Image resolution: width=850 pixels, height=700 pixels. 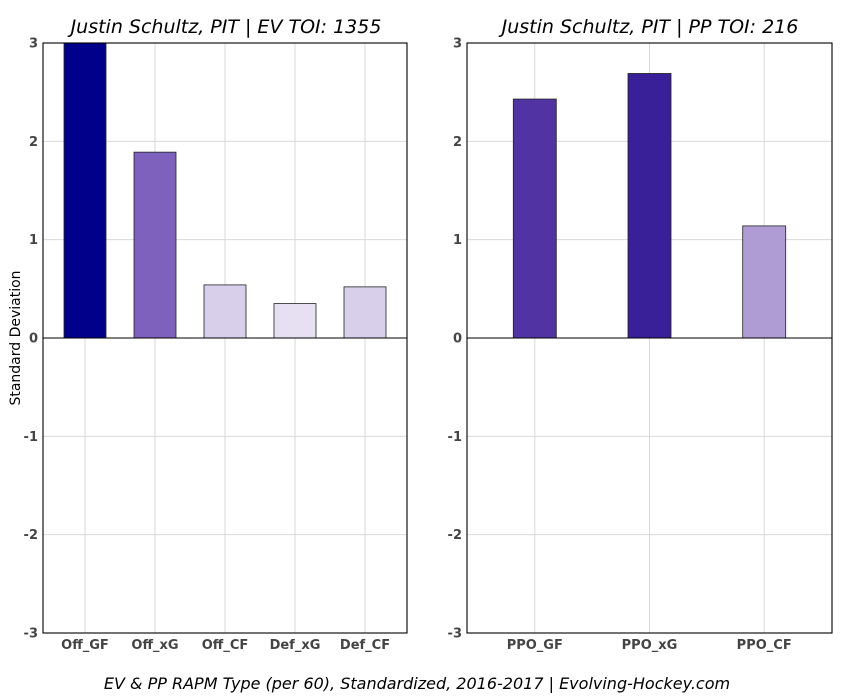 What do you see at coordinates (155, 245) in the screenshot?
I see `panel1-bar-off-xg` at bounding box center [155, 245].